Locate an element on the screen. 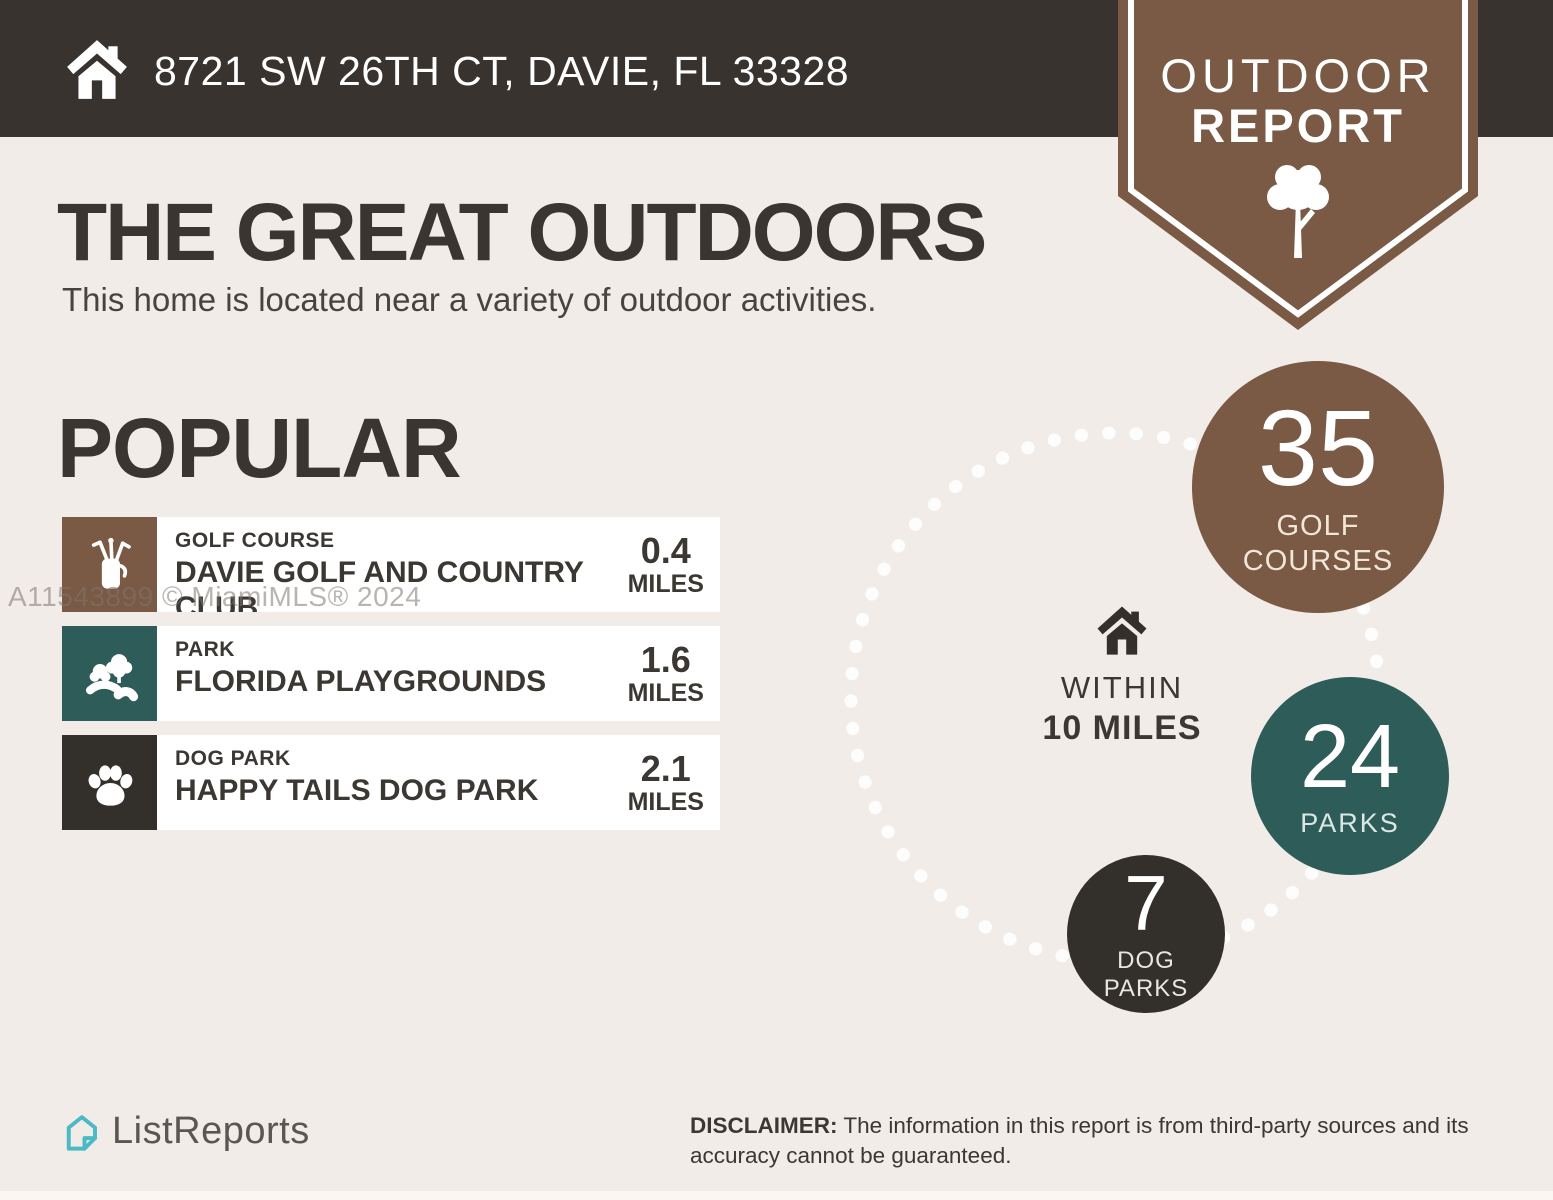  paw-icon is located at coordinates (109, 782).